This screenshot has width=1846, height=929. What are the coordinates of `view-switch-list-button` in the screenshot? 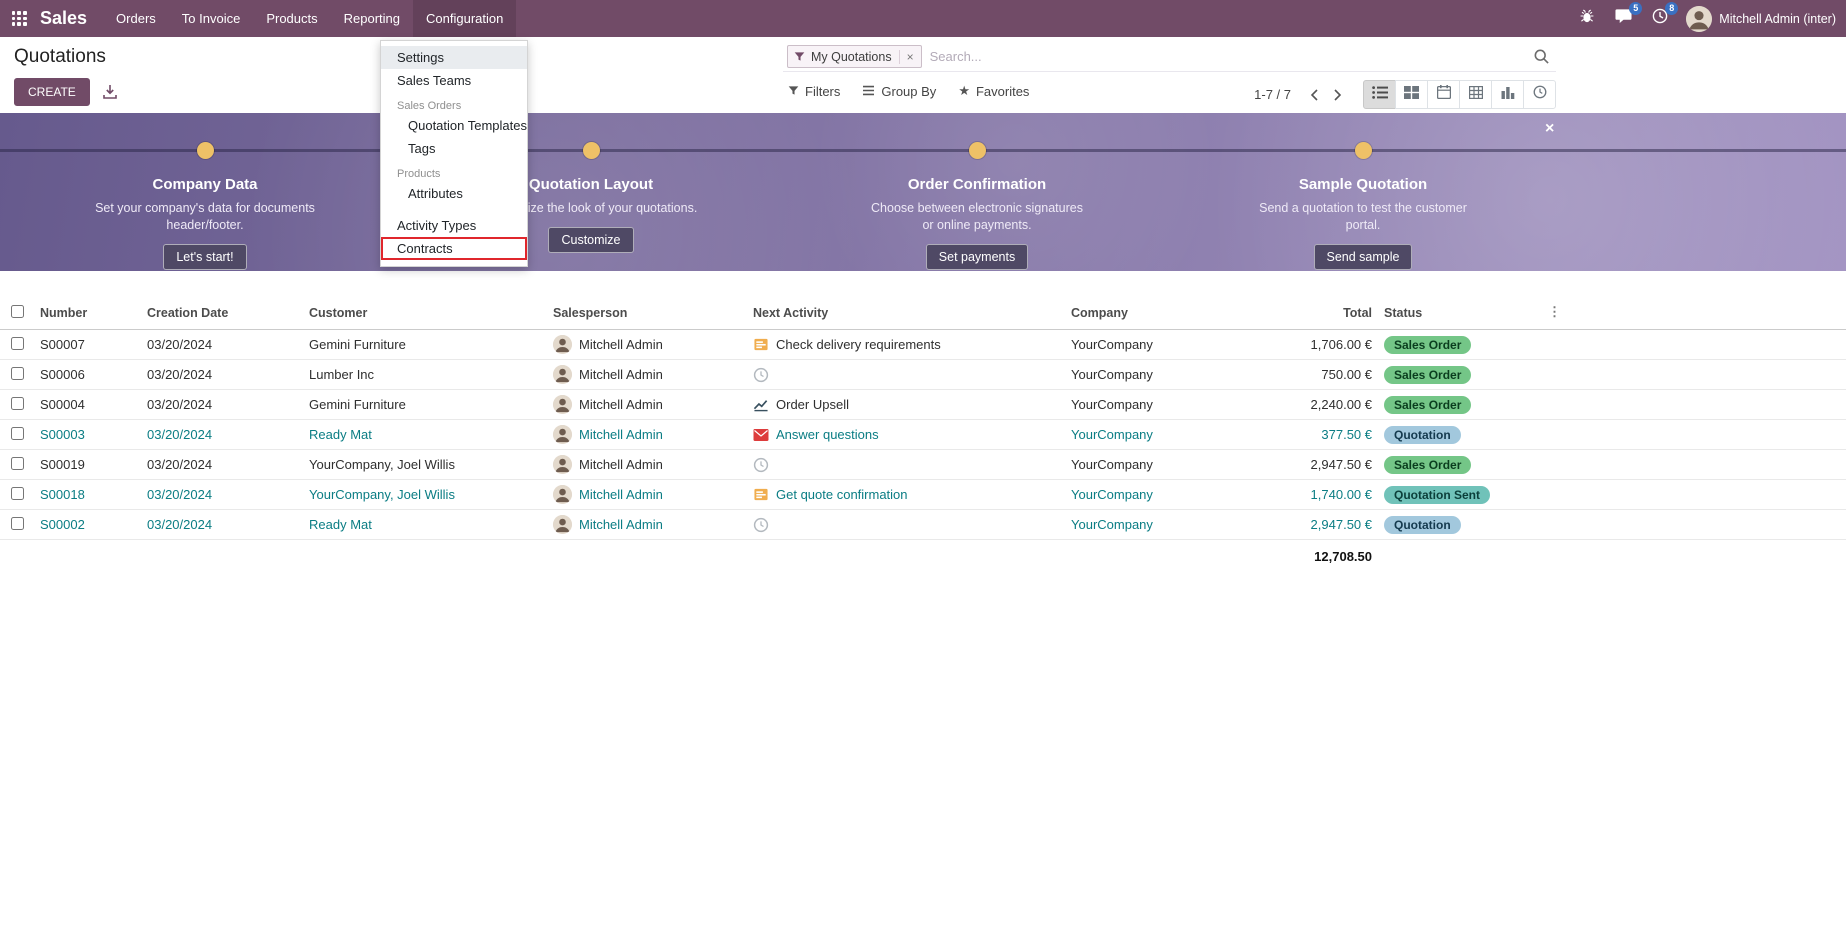 It's located at (1379, 94).